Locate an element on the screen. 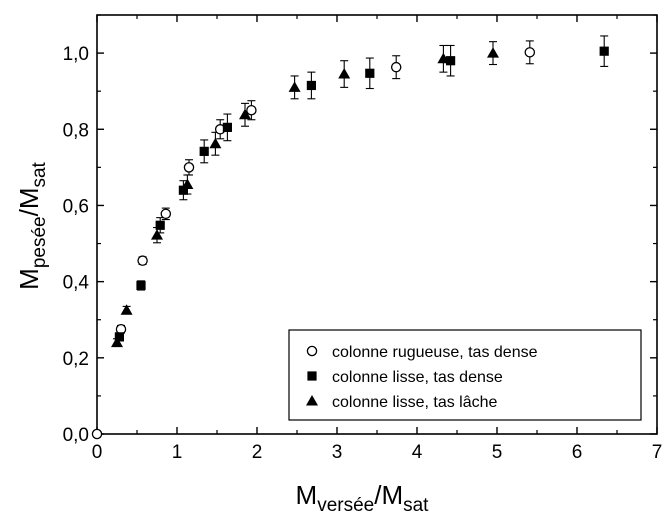 The image size is (664, 513). legend-marker-lisse-lache is located at coordinates (312, 400).